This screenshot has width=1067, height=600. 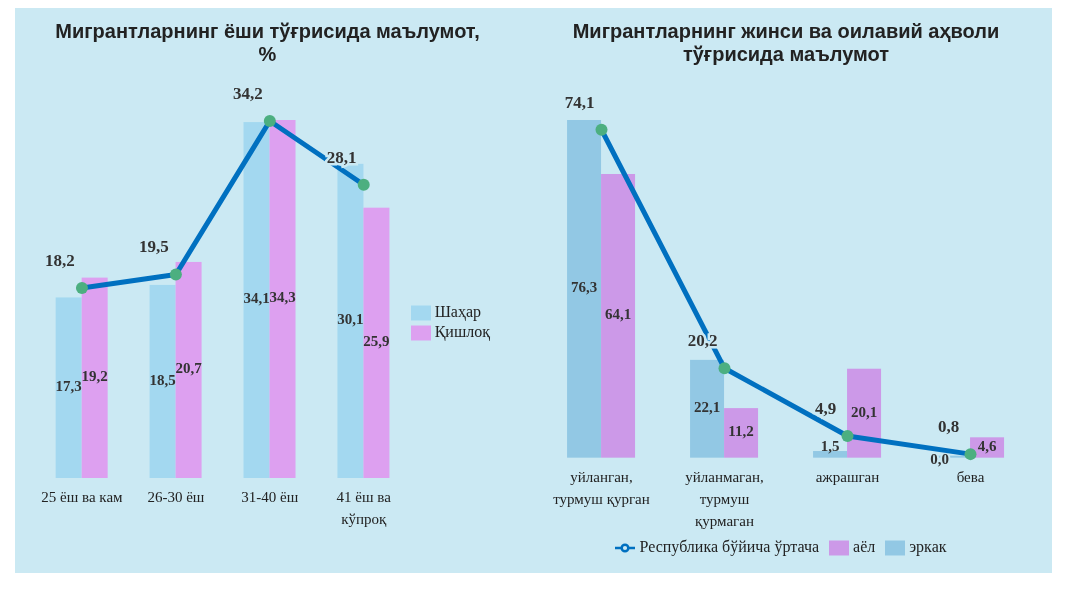 What do you see at coordinates (724, 498) in the screenshot?
I see `x-tick-label: уйланмаган, турмуш қурмаган` at bounding box center [724, 498].